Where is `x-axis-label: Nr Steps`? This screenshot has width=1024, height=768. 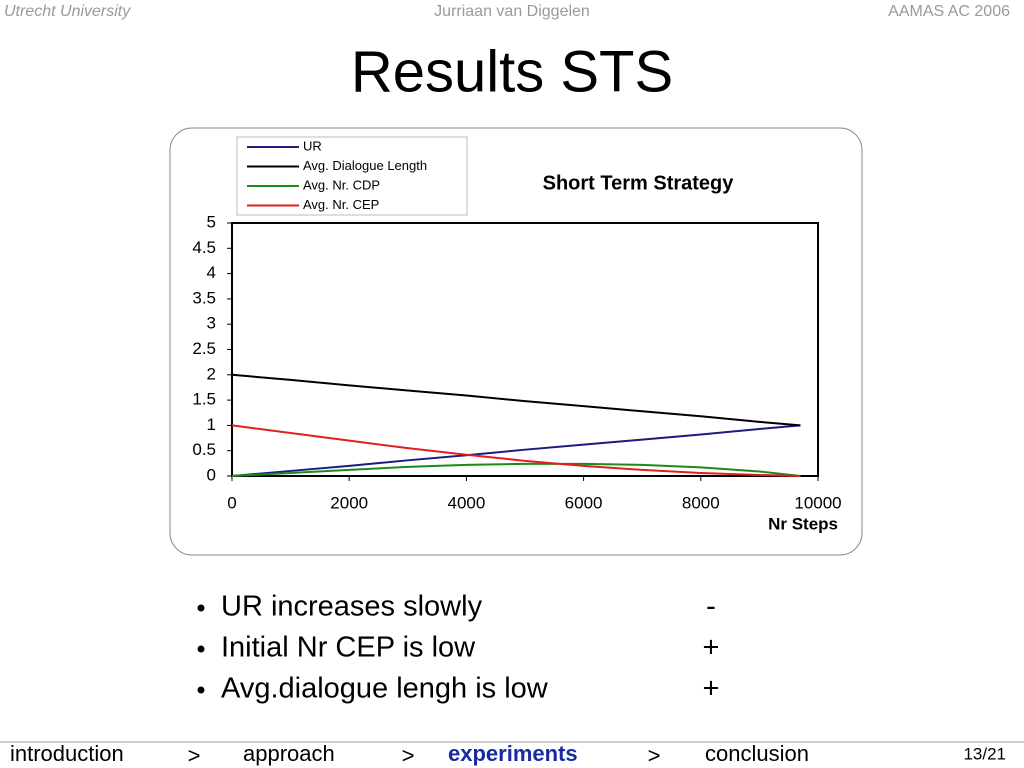 x-axis-label: Nr Steps is located at coordinates (803, 523).